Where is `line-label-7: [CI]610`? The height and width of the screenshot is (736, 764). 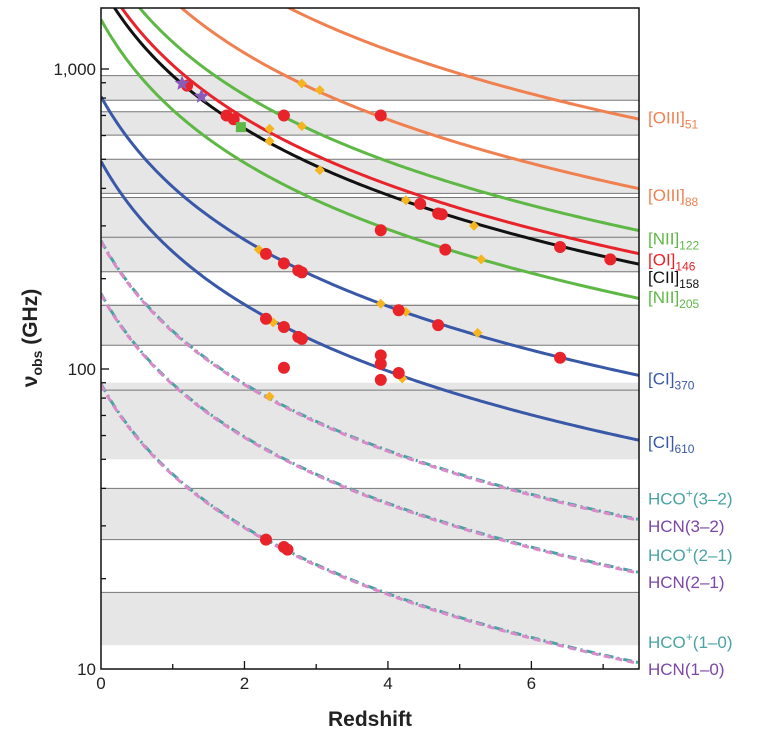
line-label-7: [CI]610 is located at coordinates (671, 444).